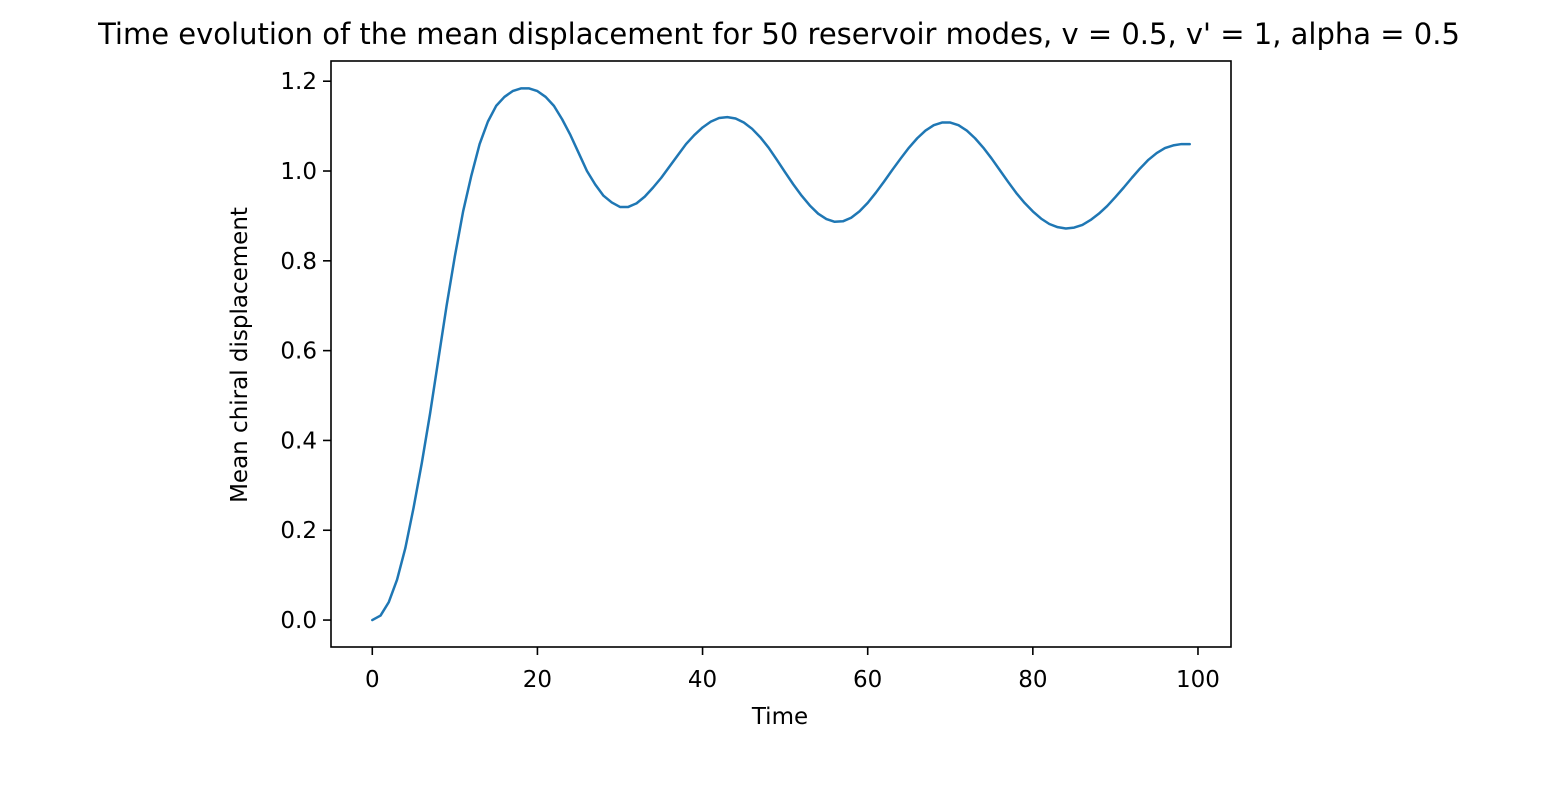 Image resolution: width=1548 pixels, height=800 pixels. What do you see at coordinates (298, 172) in the screenshot?
I see `y-tick-label: 1.0` at bounding box center [298, 172].